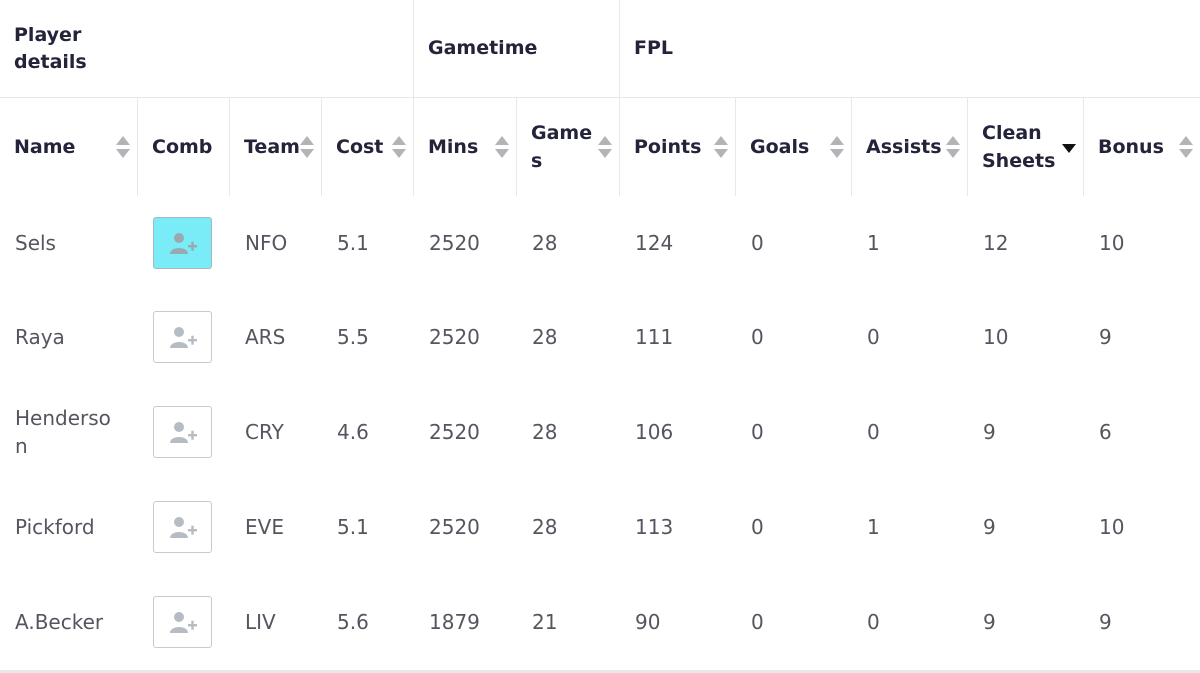 Image resolution: width=1200 pixels, height=673 pixels. Describe the element at coordinates (654, 243) in the screenshot. I see `points-cell: 124` at that location.